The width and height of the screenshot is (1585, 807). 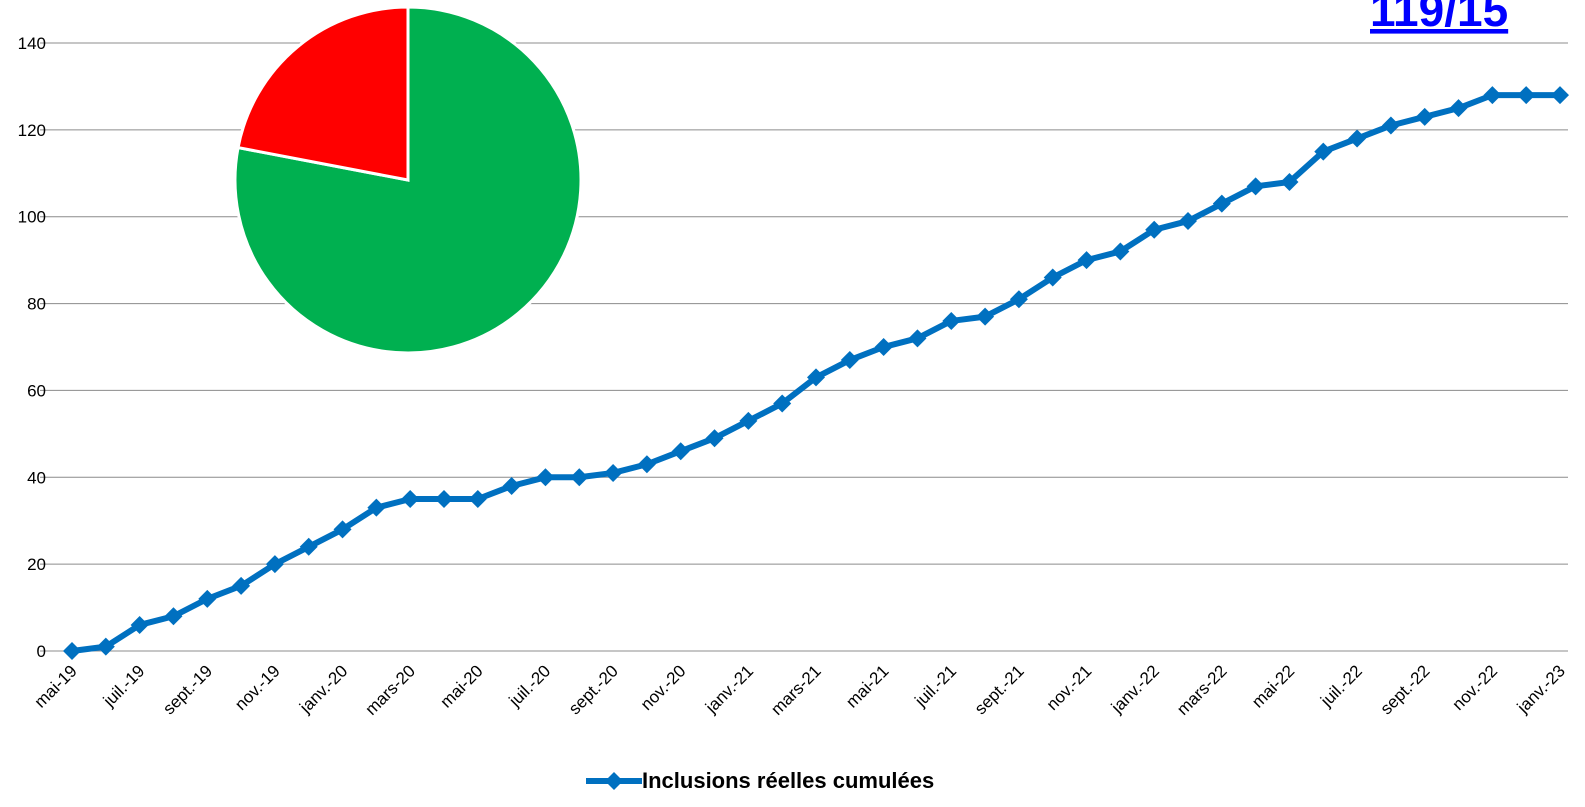 What do you see at coordinates (1069, 687) in the screenshot?
I see `x-tick-label: nov.-21` at bounding box center [1069, 687].